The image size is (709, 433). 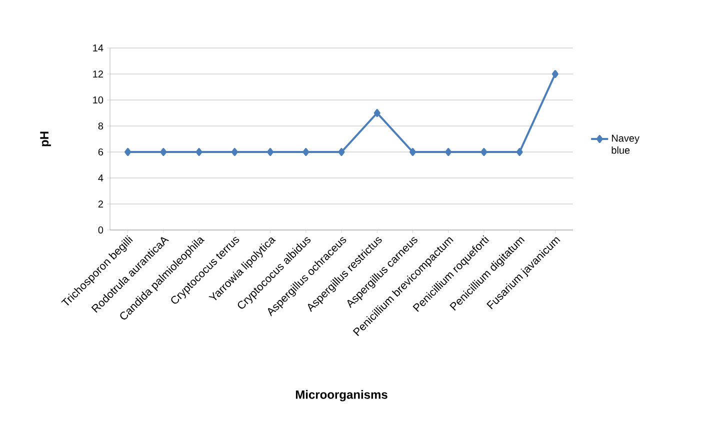 What do you see at coordinates (45, 139) in the screenshot?
I see `y-axis-title: pH` at bounding box center [45, 139].